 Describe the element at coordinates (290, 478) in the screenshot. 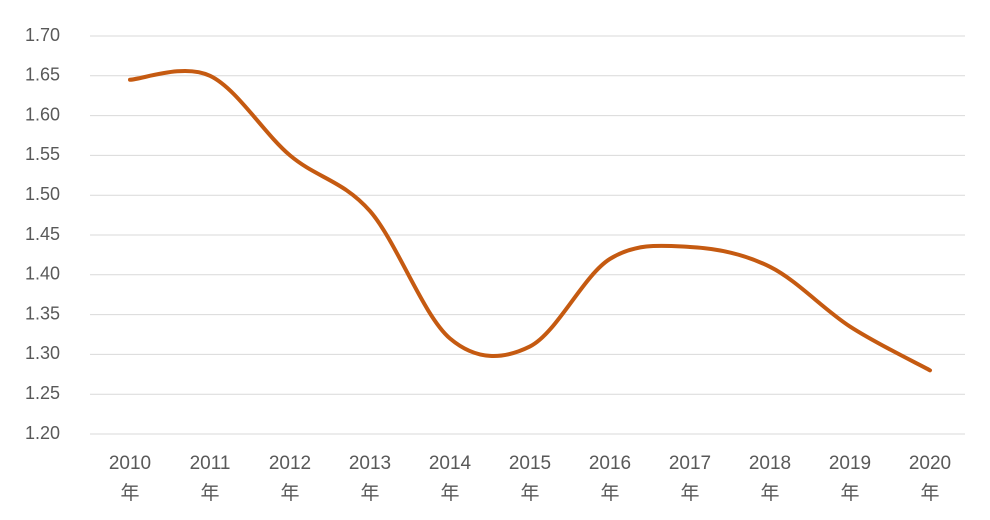

I see `x-tick-label: 2012年` at that location.